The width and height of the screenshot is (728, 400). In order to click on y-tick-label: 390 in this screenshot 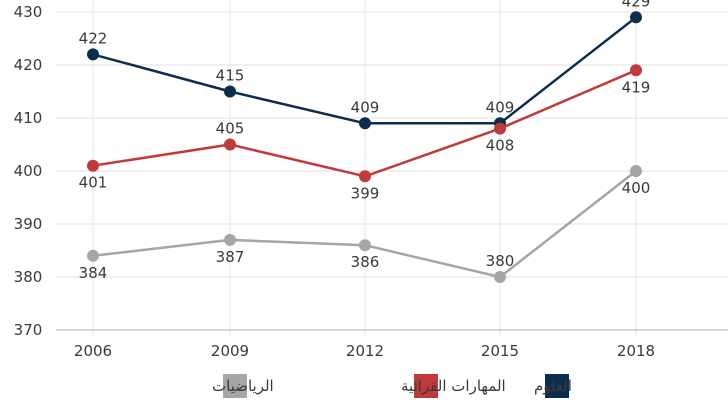, I will do `click(28, 224)`.